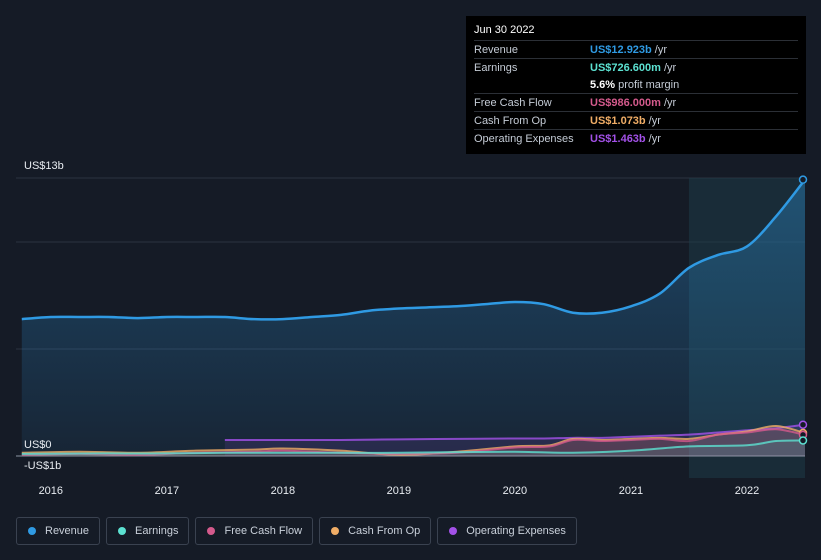 The image size is (821, 560). What do you see at coordinates (157, 531) in the screenshot?
I see `legend-label: Earnings` at bounding box center [157, 531].